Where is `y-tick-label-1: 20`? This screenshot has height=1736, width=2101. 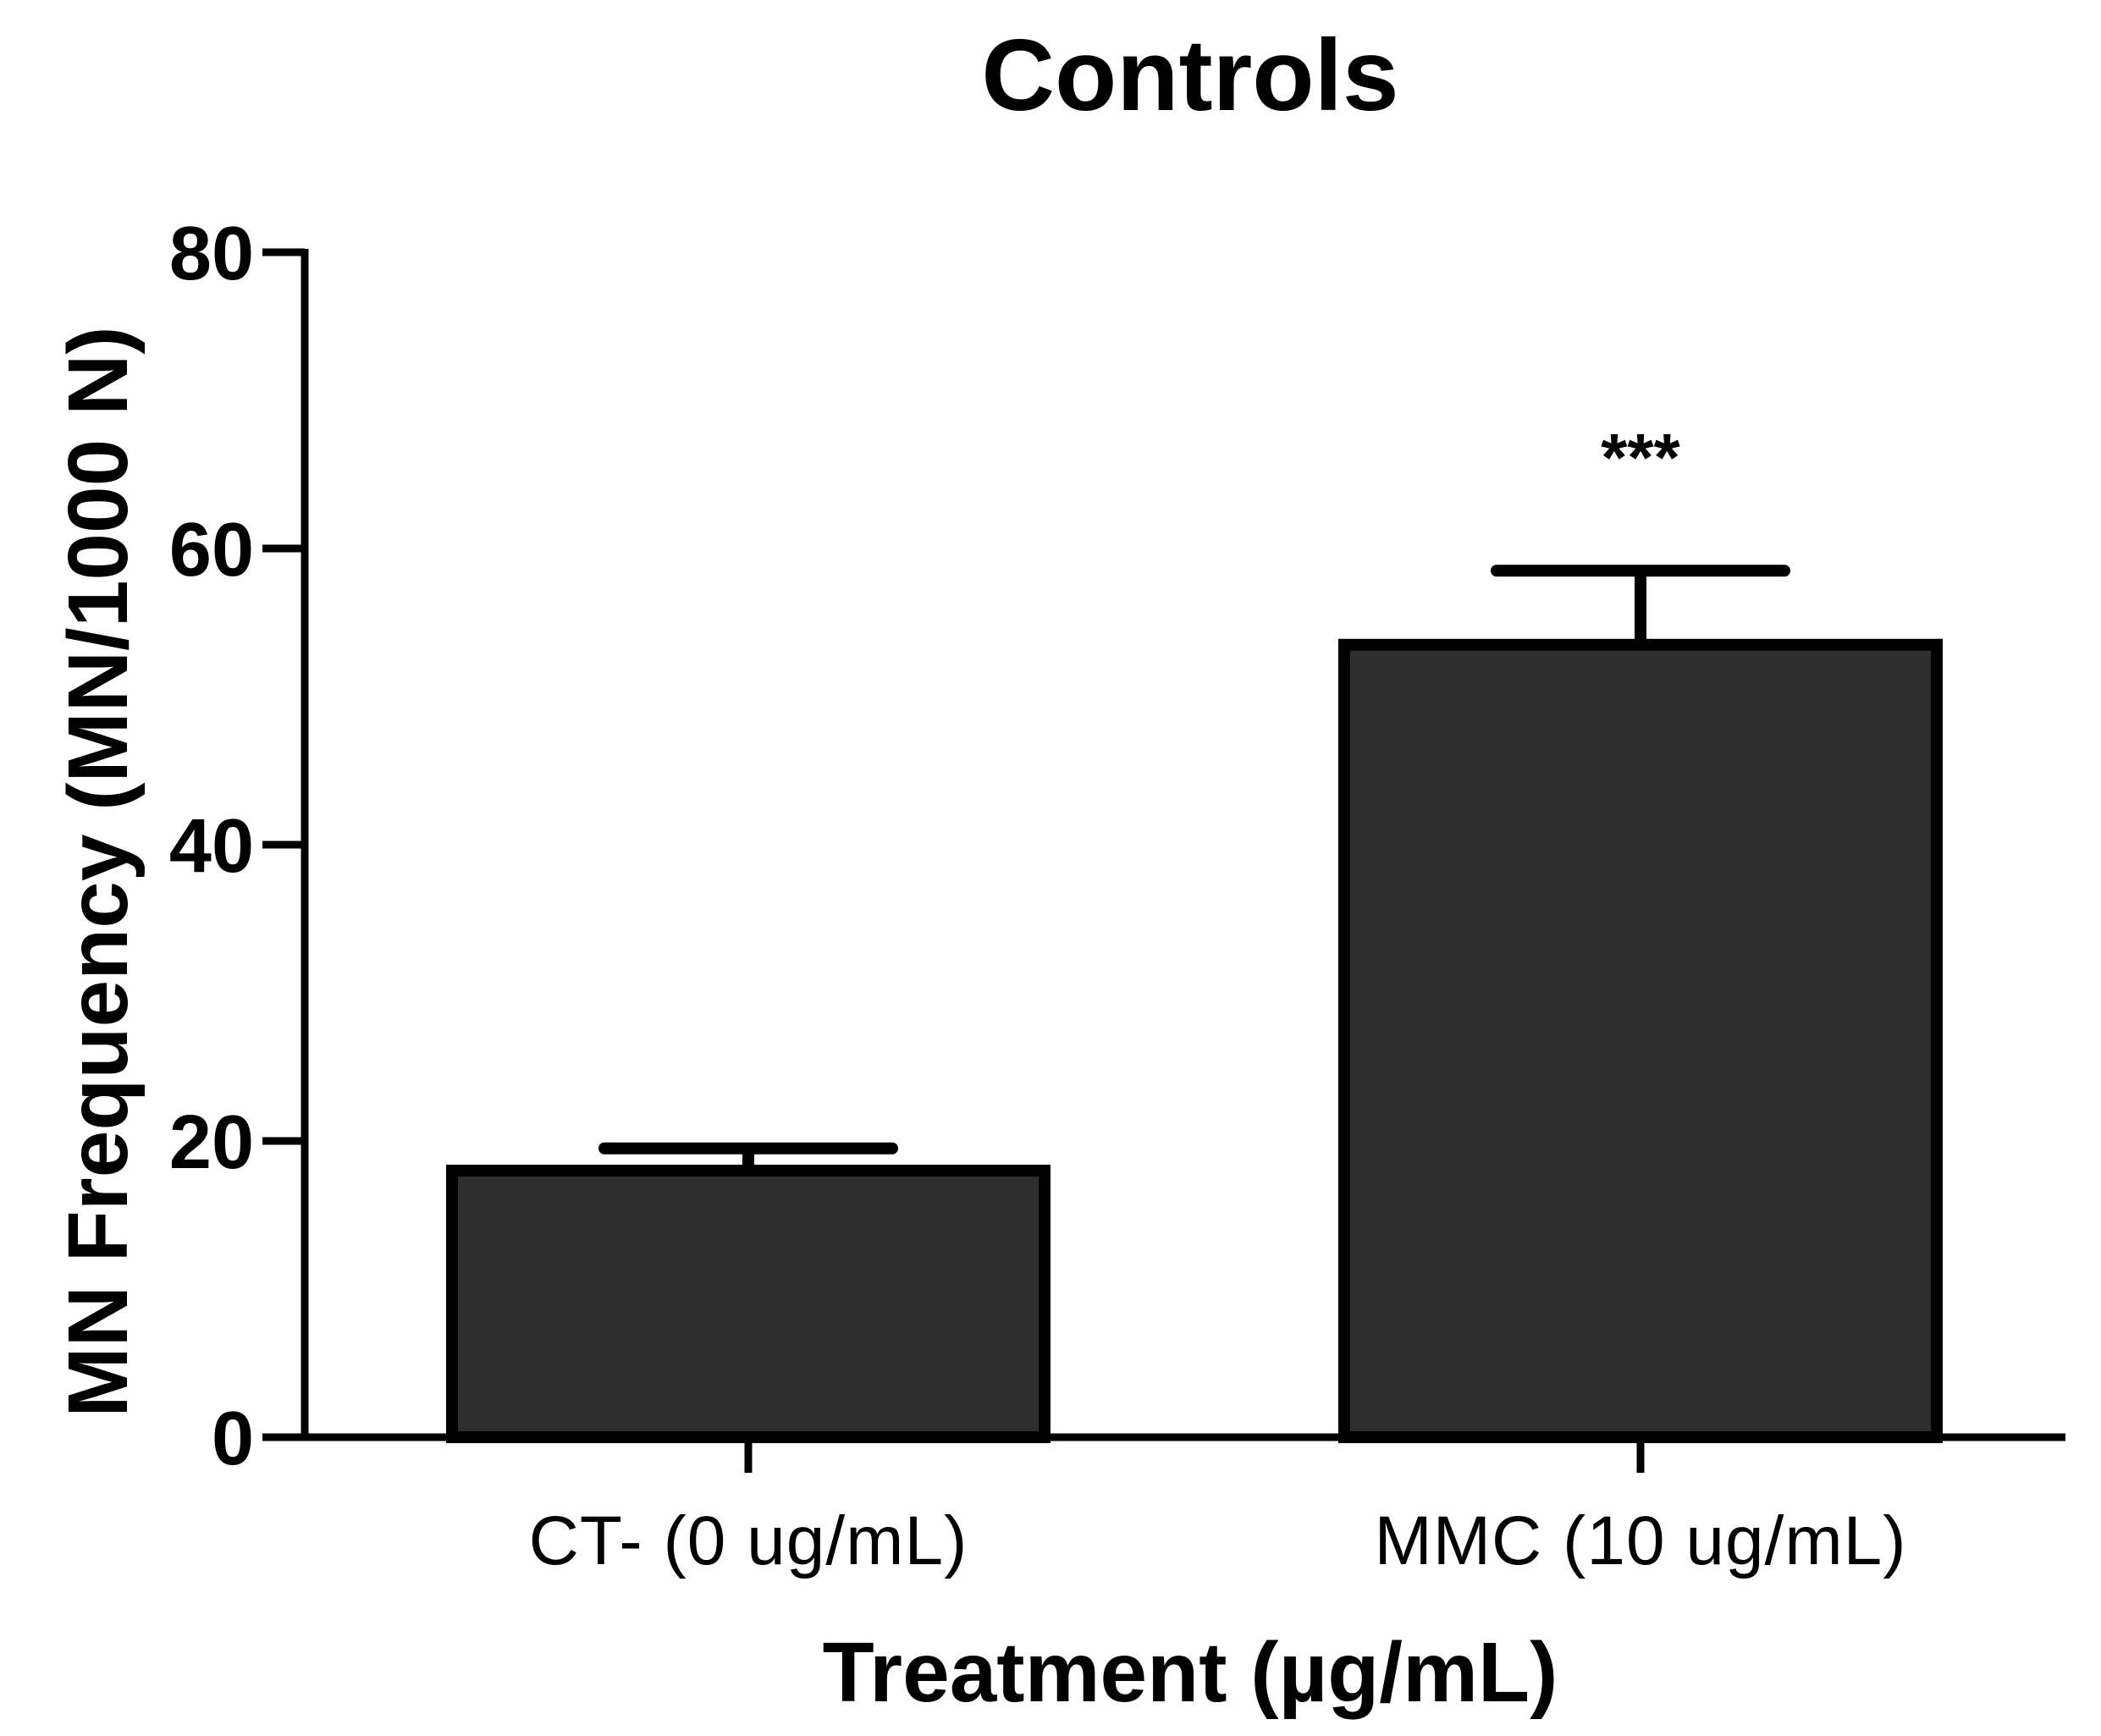
y-tick-label-1: 20 is located at coordinates (211, 1142).